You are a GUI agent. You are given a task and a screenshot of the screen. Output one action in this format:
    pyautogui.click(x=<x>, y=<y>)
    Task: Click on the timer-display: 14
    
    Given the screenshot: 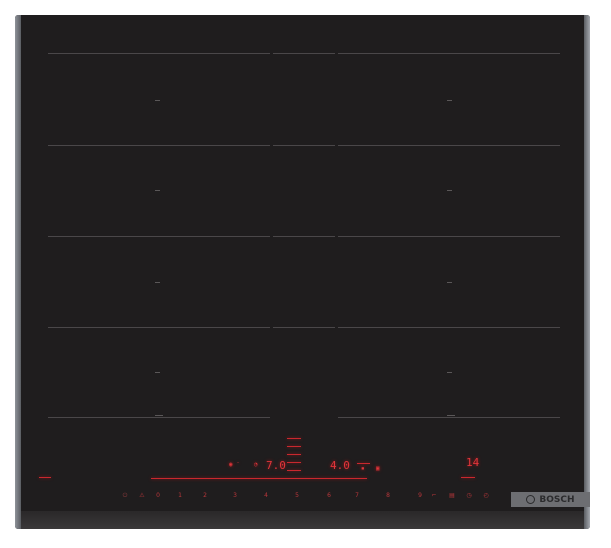 What is the action you would take?
    pyautogui.click(x=473, y=462)
    